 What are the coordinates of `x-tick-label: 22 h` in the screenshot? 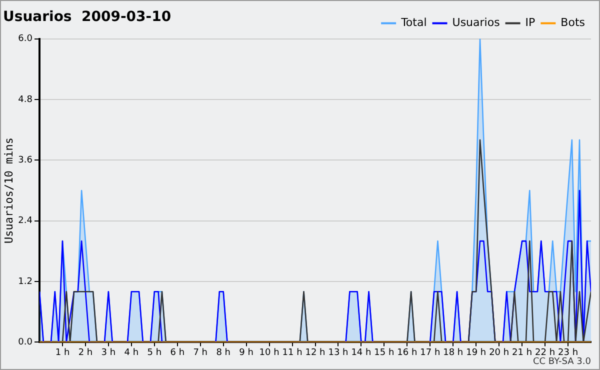 It's located at (545, 353).